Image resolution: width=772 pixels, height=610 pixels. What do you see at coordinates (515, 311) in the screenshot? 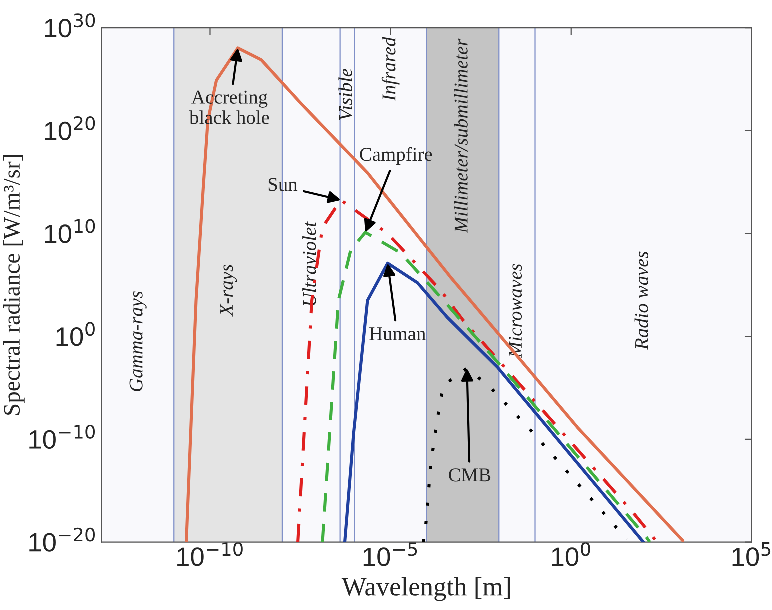
I see `band-label: Microwaves` at bounding box center [515, 311].